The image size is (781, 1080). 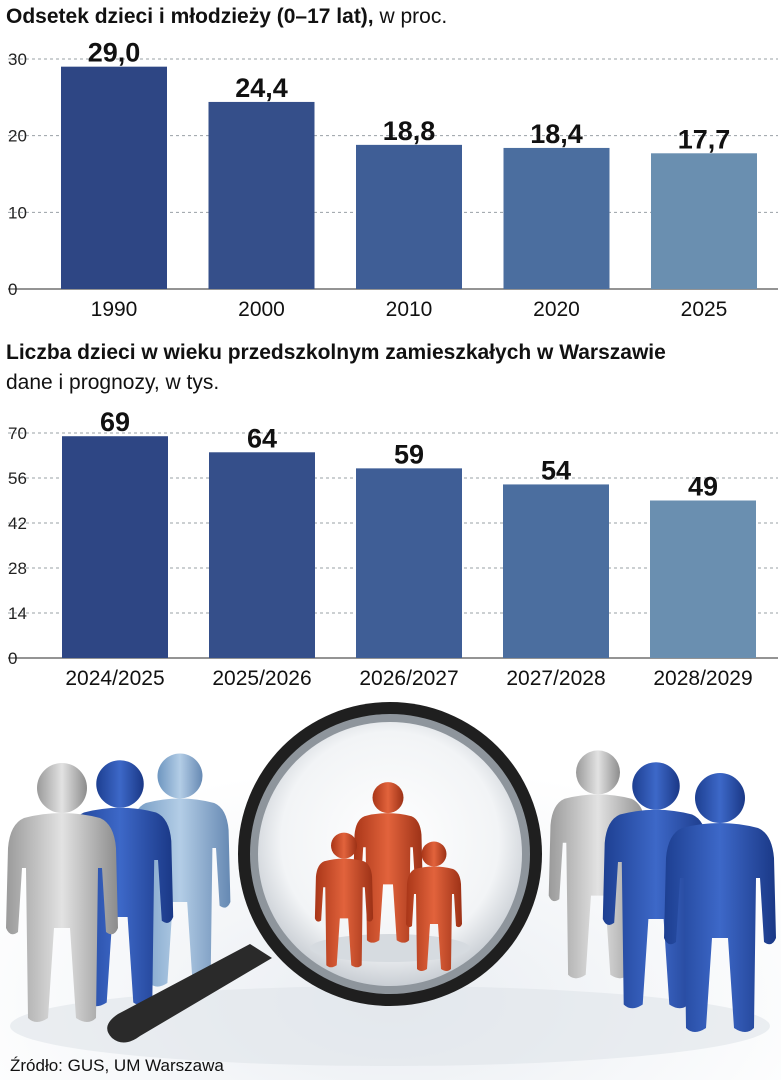 I want to click on chart2-bar-2024/2025, so click(x=115, y=547).